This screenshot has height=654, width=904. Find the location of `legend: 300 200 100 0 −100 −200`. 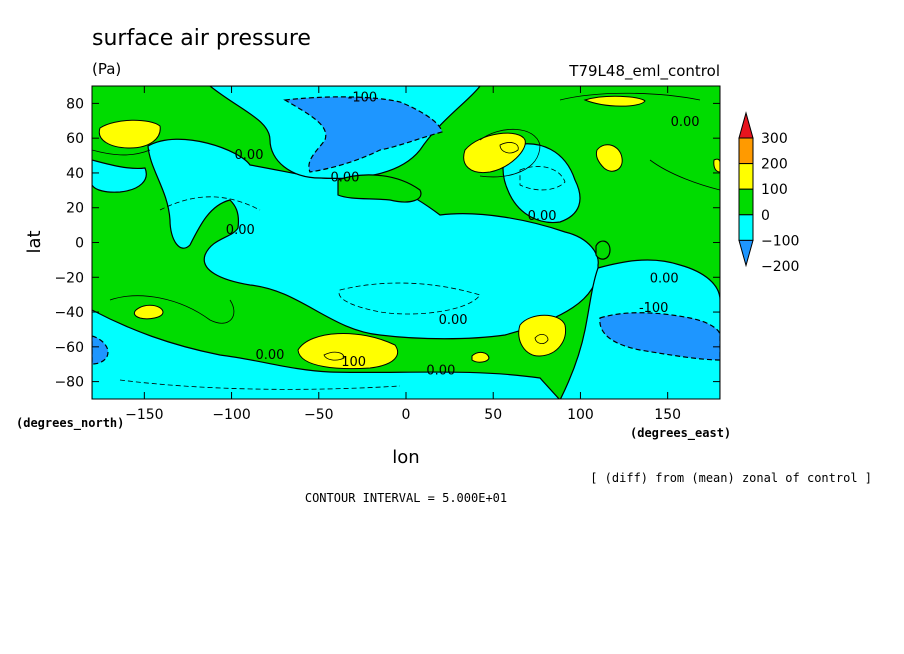

legend: 300 200 100 0 −100 −200 is located at coordinates (768, 193).